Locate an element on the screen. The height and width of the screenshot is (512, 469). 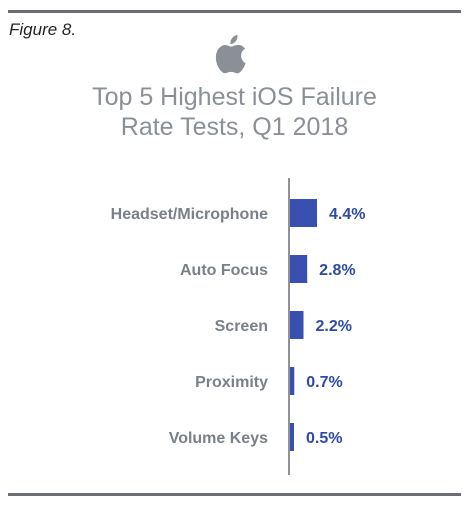
value-label: 2.8% is located at coordinates (337, 270).